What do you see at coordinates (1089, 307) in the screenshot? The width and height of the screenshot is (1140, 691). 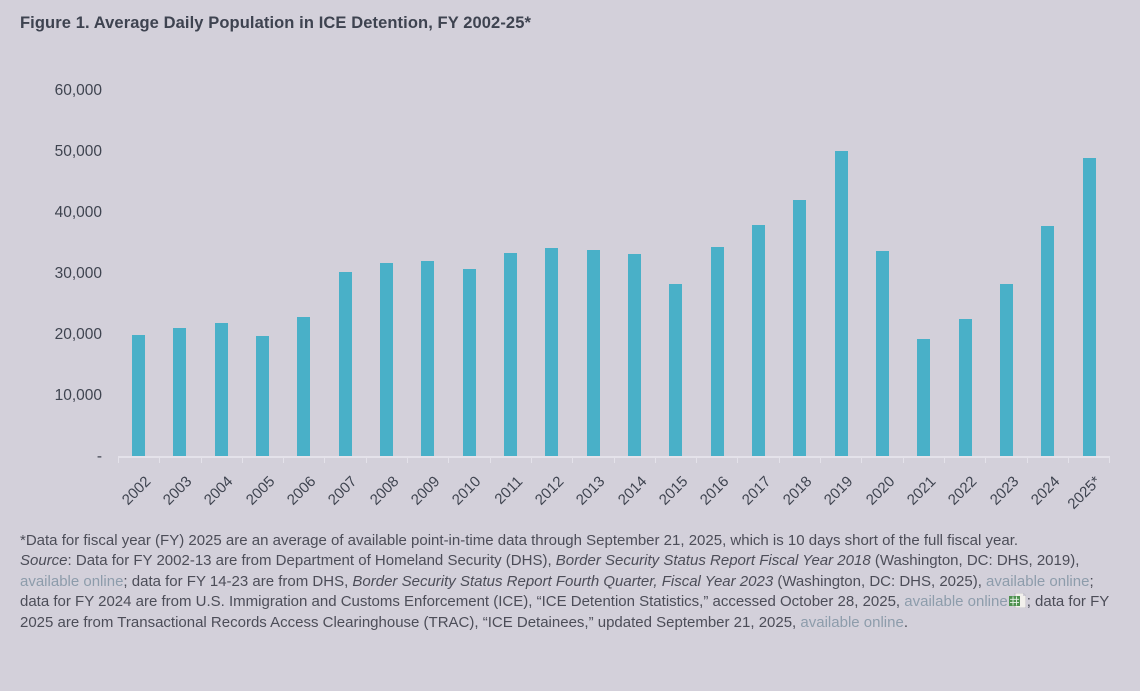 I see `bar-2025` at bounding box center [1089, 307].